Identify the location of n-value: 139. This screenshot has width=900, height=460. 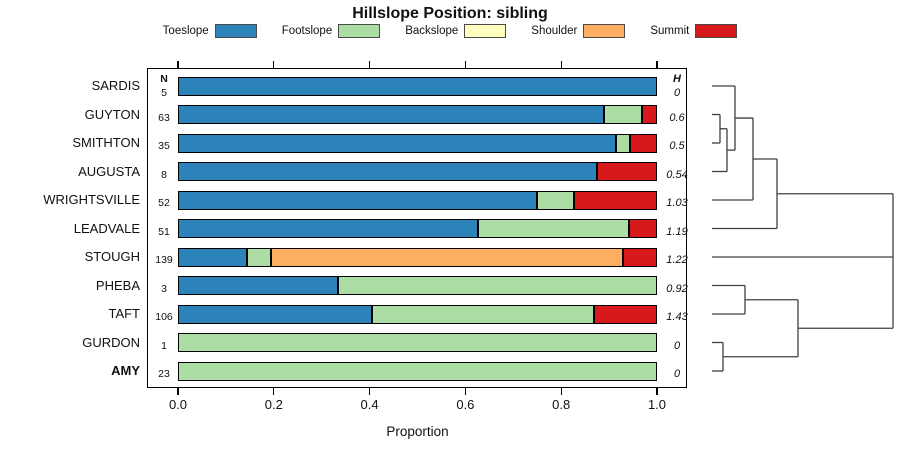
(164, 260).